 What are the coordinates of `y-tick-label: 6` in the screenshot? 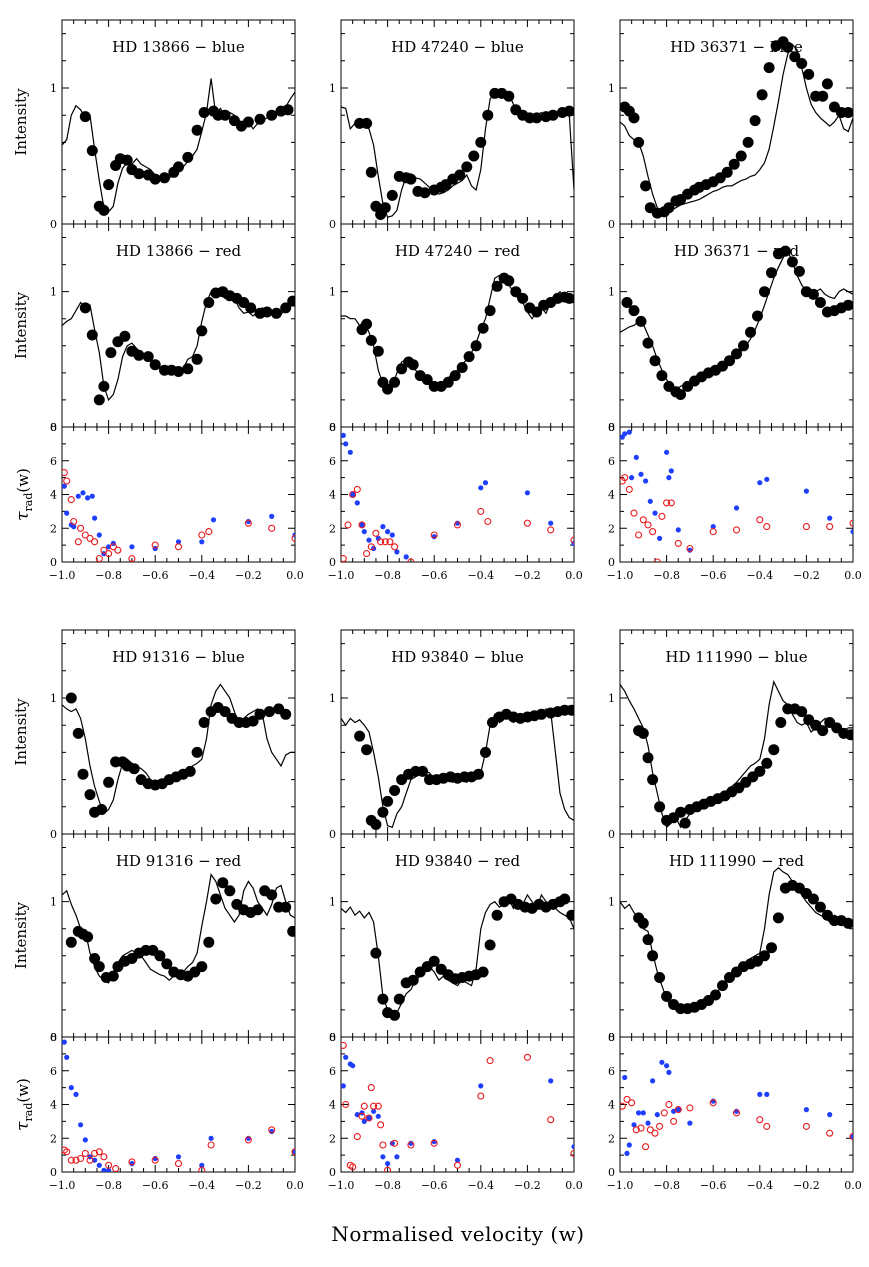 It's located at (332, 1071).